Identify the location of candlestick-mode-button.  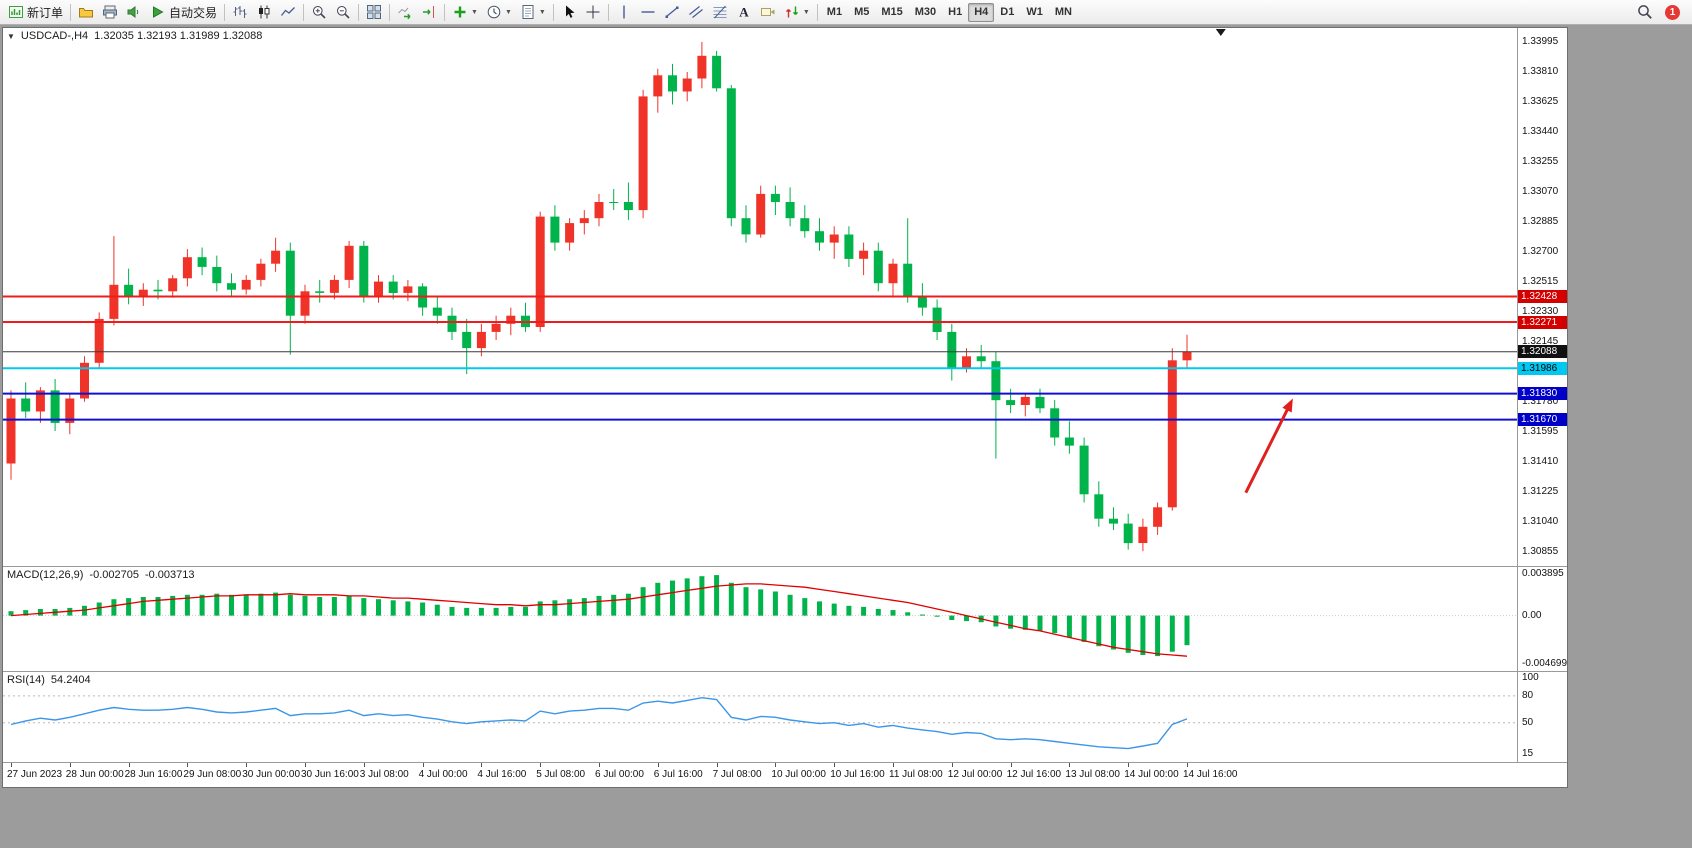
(264, 12).